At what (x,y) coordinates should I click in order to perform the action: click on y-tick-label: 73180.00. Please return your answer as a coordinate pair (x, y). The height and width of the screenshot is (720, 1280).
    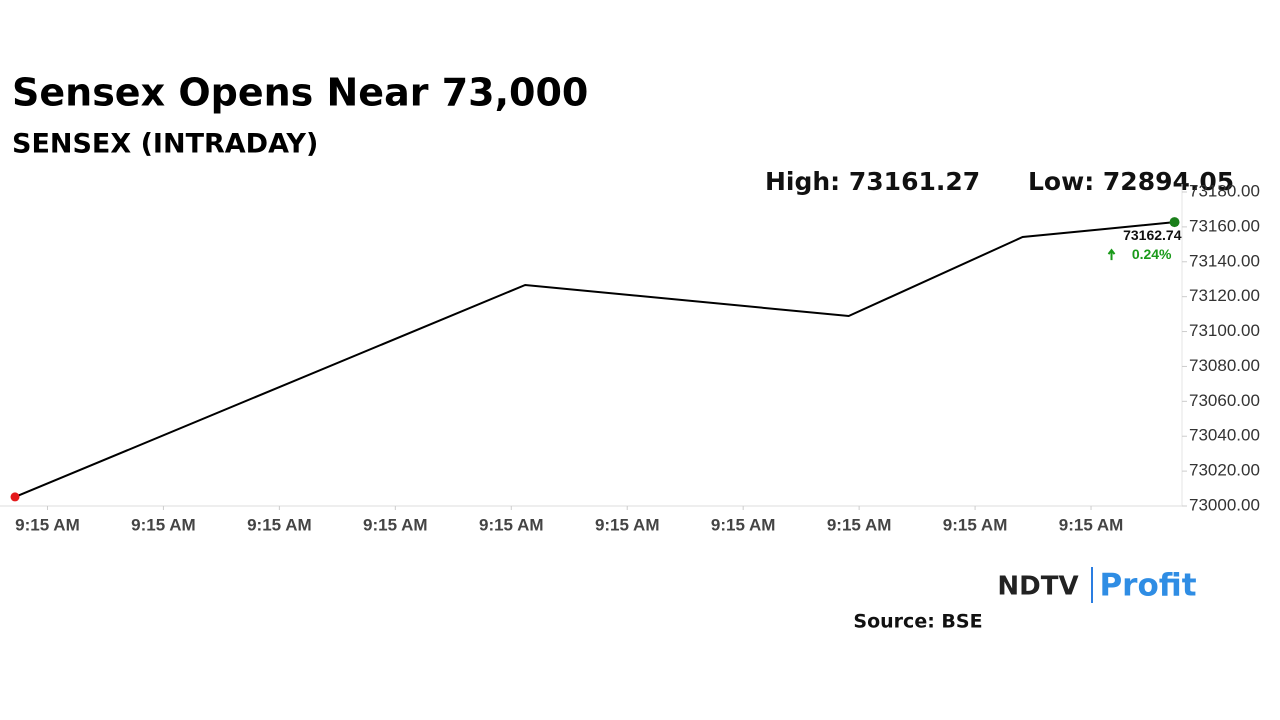
    Looking at the image, I should click on (1224, 190).